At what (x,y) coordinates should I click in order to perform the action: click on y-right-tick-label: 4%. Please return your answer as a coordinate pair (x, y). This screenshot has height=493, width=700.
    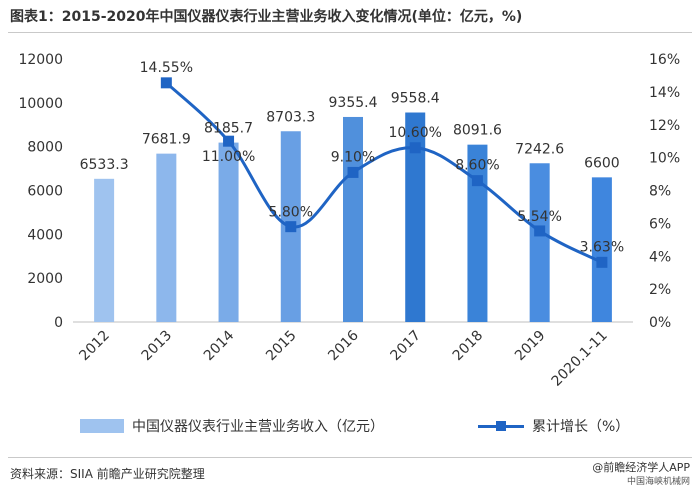
    Looking at the image, I should click on (660, 257).